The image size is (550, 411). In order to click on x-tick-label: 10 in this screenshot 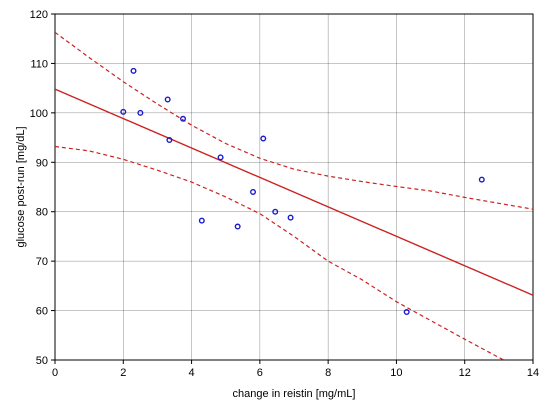, I will do `click(396, 373)`.